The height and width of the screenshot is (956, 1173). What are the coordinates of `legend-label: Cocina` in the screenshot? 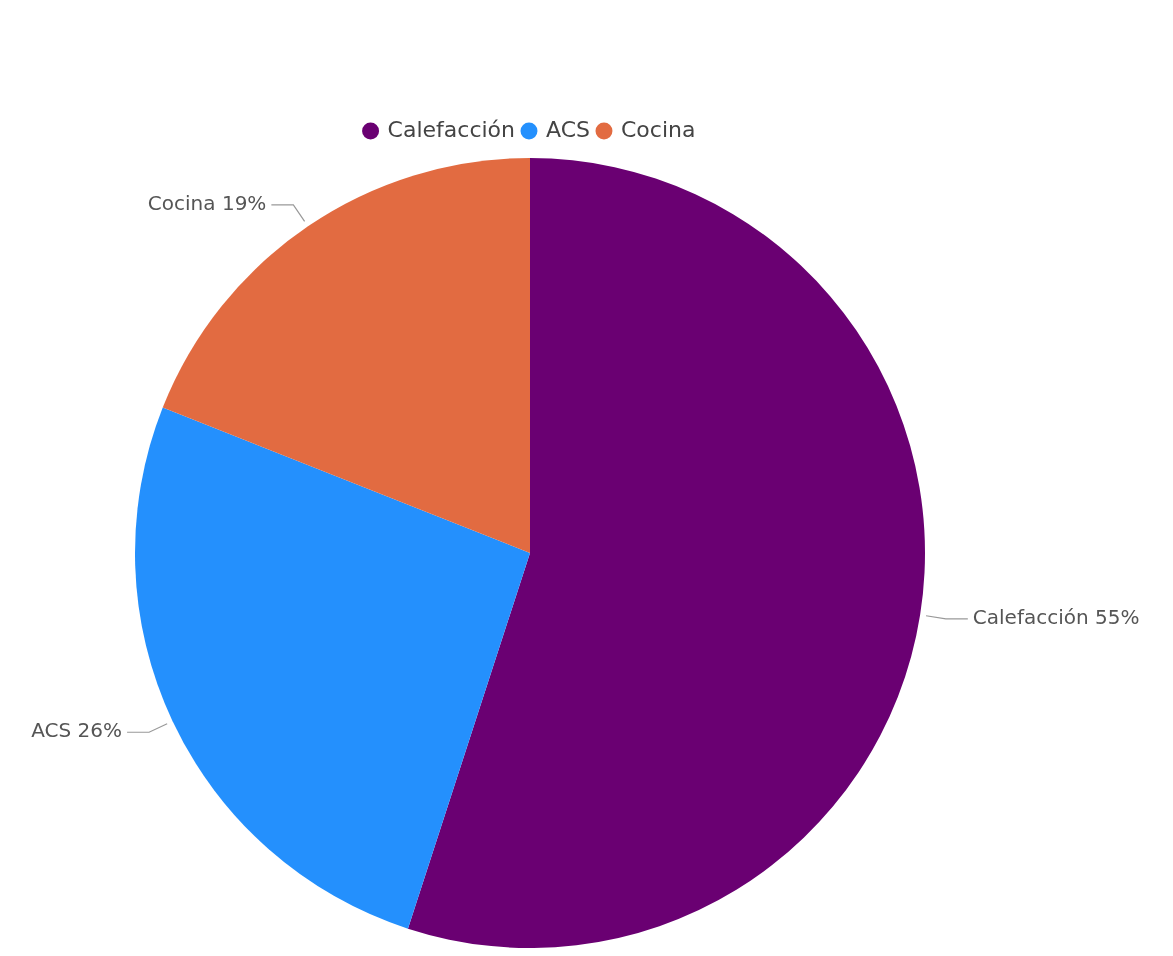 It's located at (658, 129).